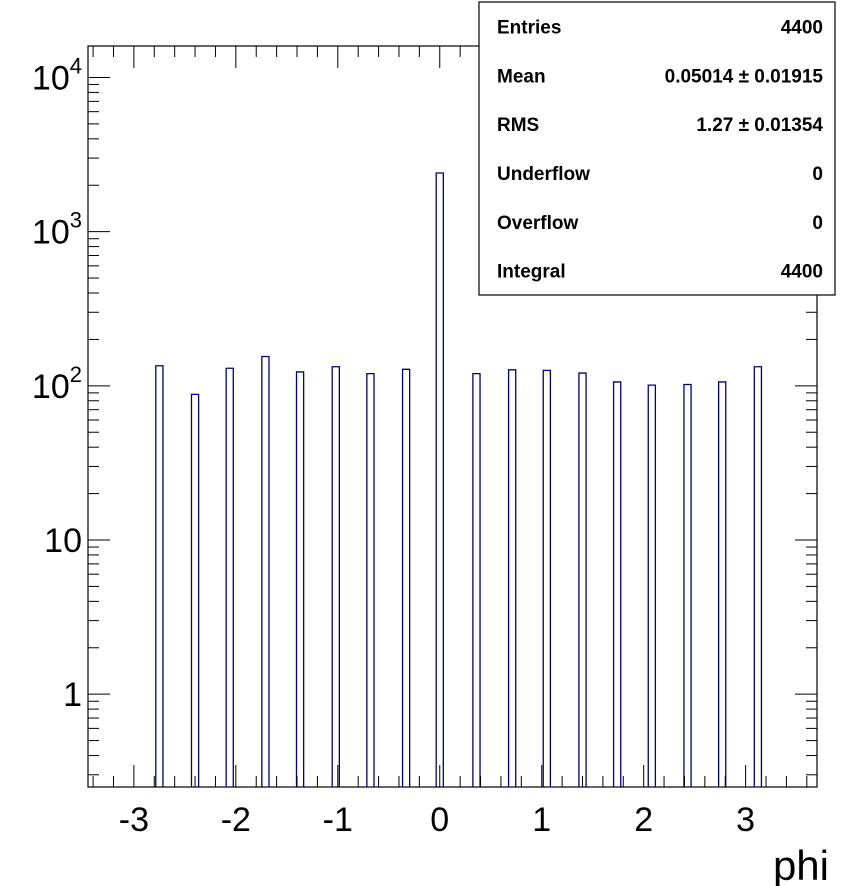 The image size is (846, 886). Describe the element at coordinates (538, 223) in the screenshot. I see `stats-label-overflow: Overflow` at that location.